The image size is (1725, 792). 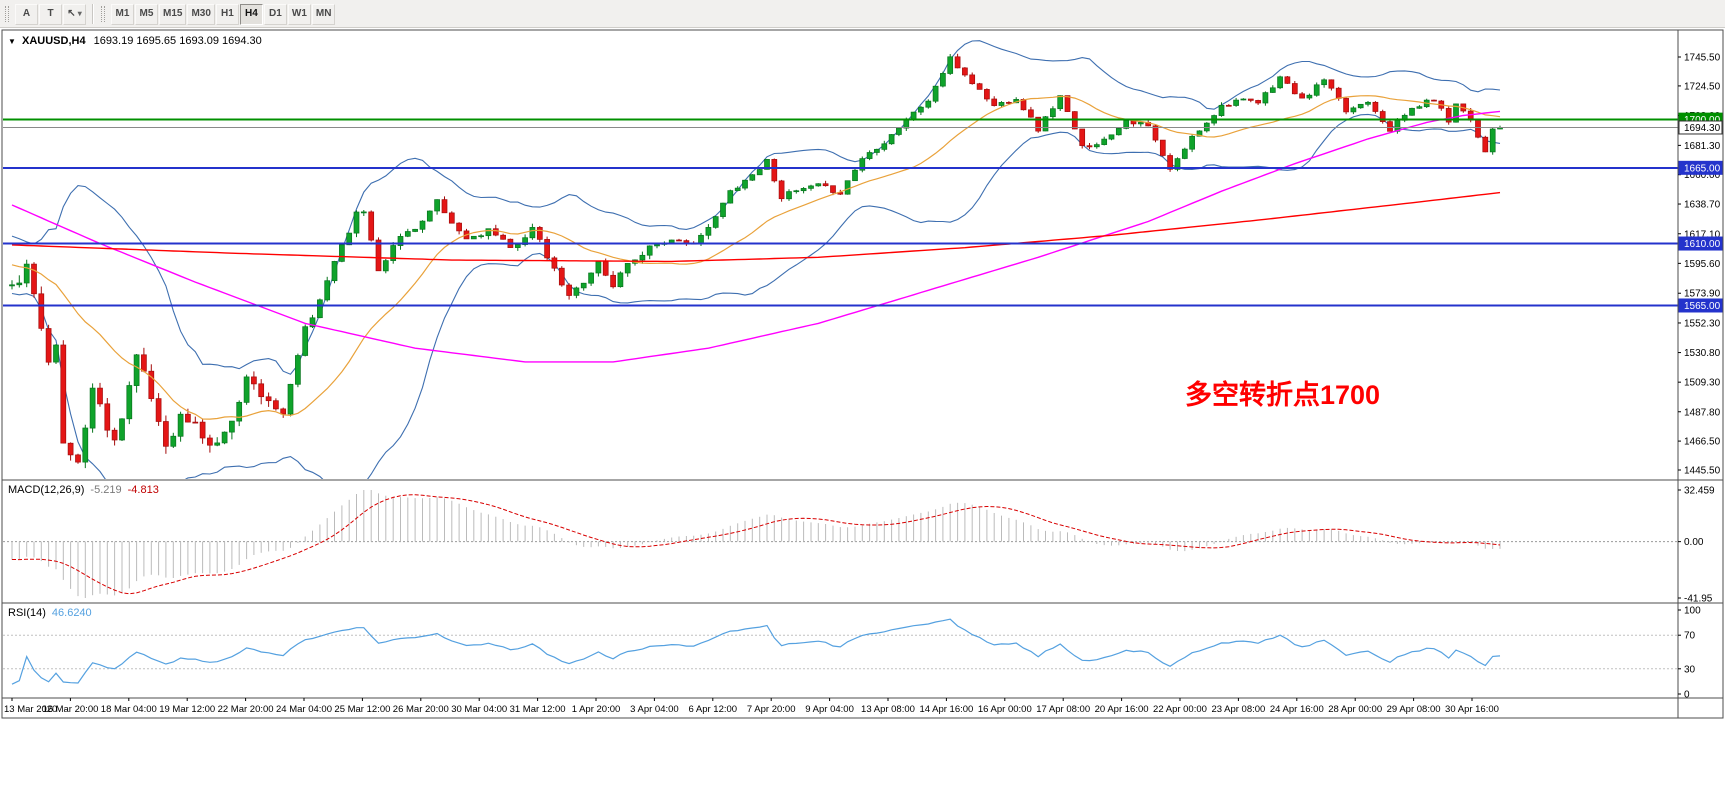 What do you see at coordinates (421, 709) in the screenshot?
I see `time-label: 26 Mar 20:00` at bounding box center [421, 709].